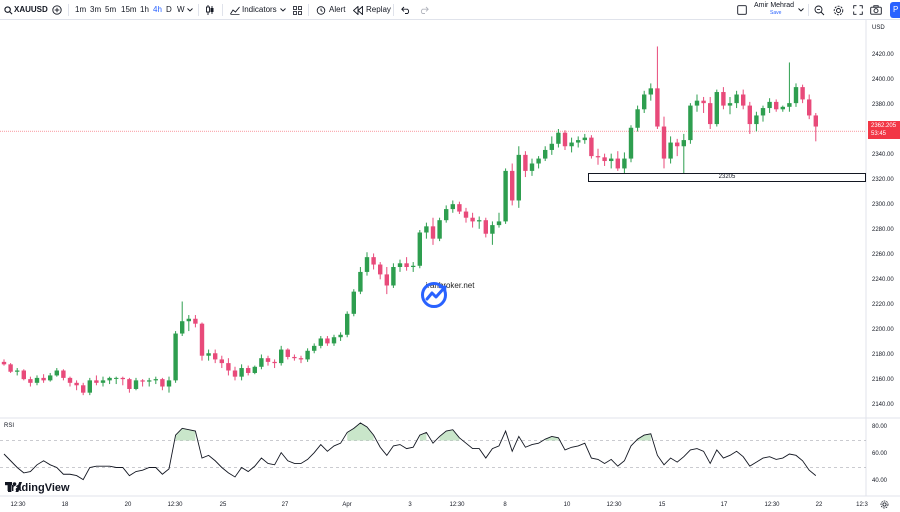 Image resolution: width=900 pixels, height=512 pixels. I want to click on search-icon, so click(8, 10).